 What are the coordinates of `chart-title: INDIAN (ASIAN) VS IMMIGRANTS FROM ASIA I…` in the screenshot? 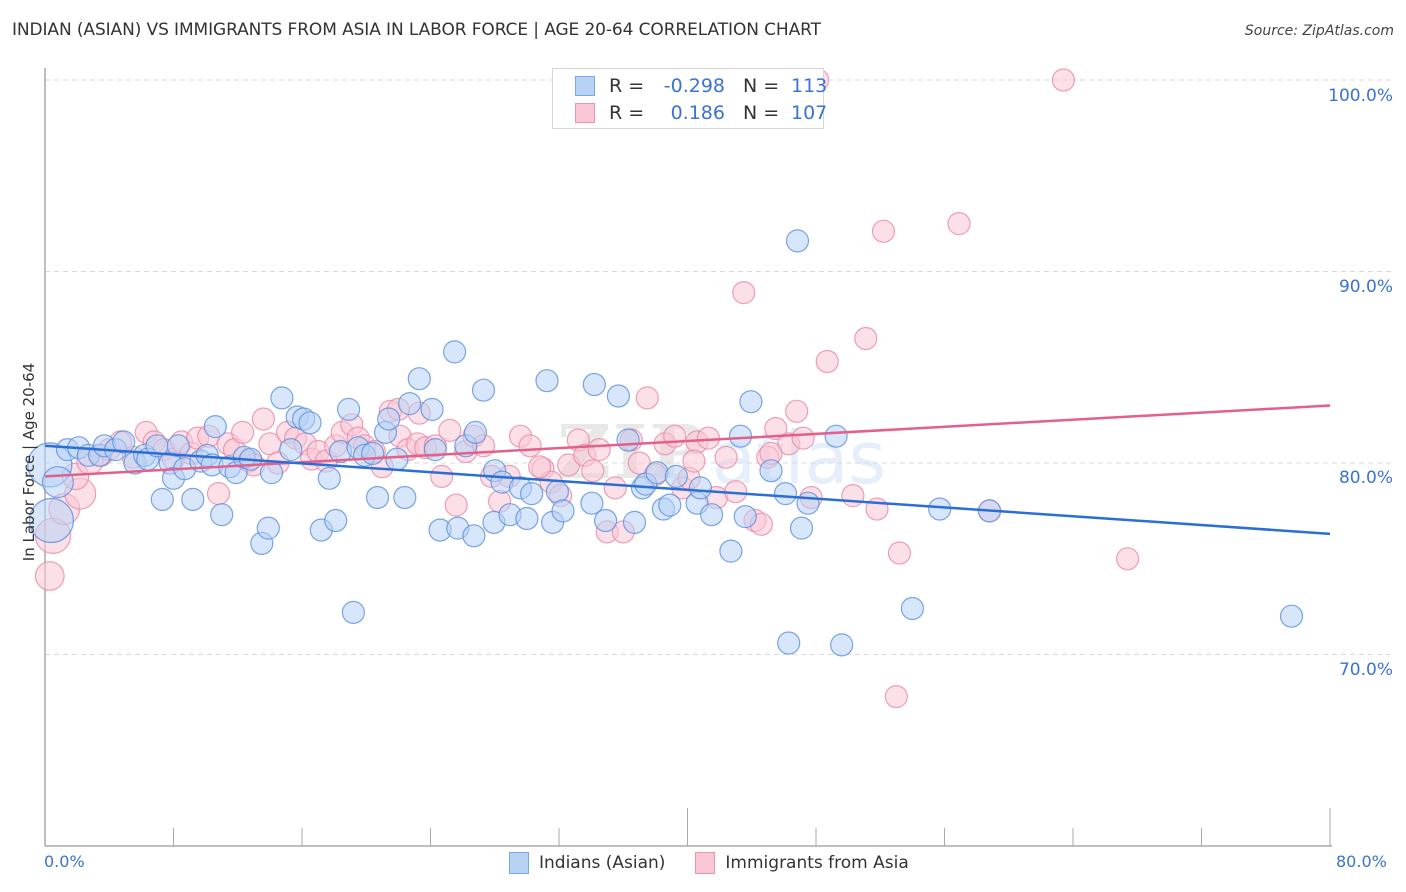 It's located at (416, 30).